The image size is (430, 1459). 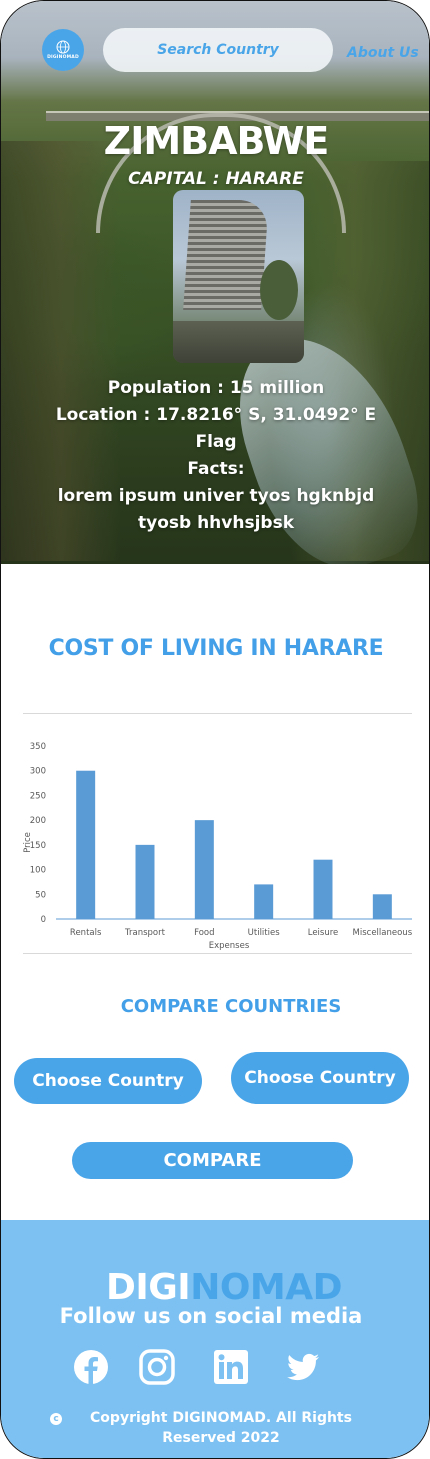 I want to click on city-photo, so click(x=238, y=276).